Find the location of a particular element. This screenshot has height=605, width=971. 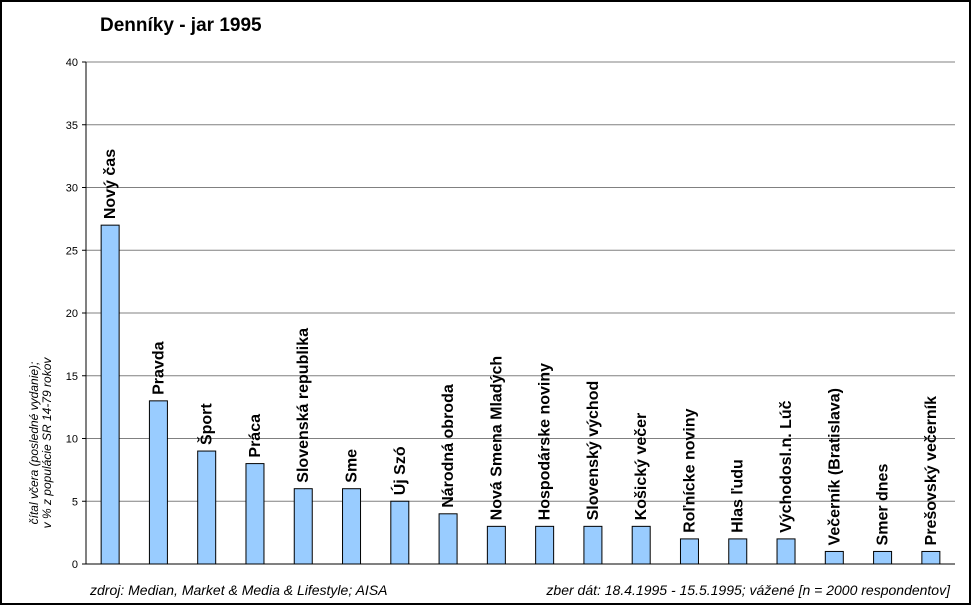

category-label: Nová Smena Mladých is located at coordinates (496, 438).